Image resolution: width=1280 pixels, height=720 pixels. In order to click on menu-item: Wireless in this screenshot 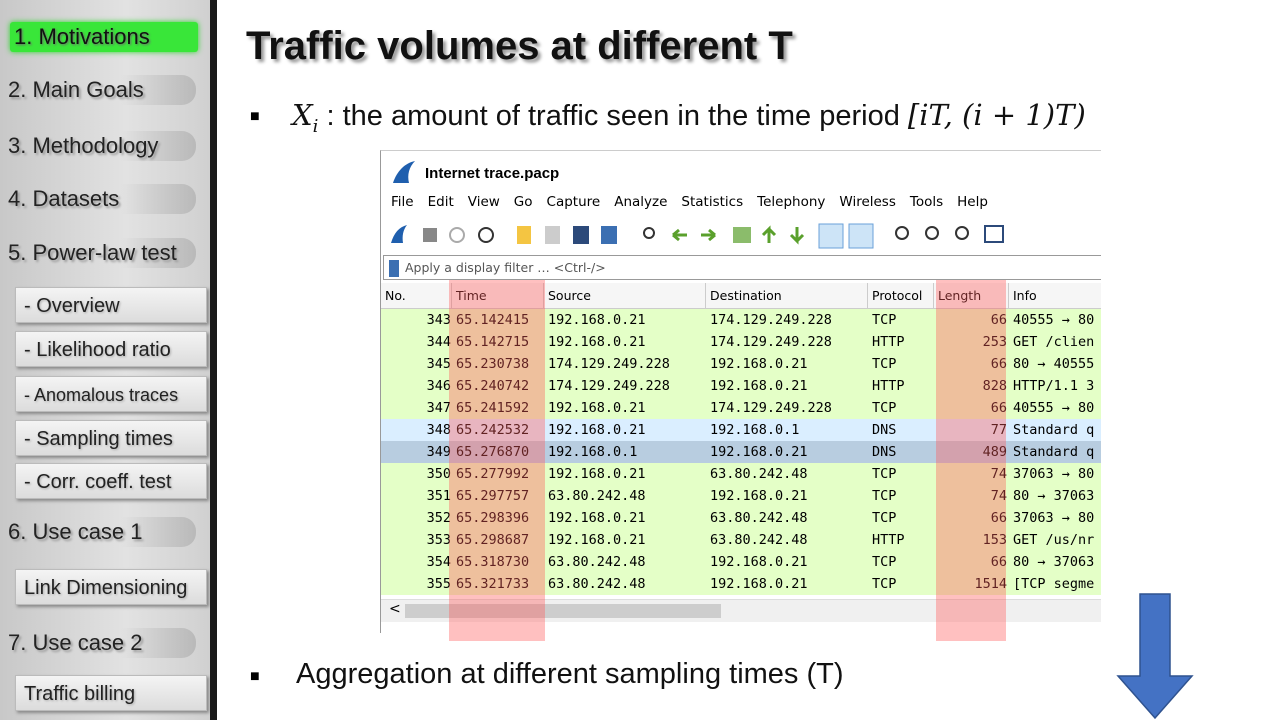, I will do `click(867, 202)`.